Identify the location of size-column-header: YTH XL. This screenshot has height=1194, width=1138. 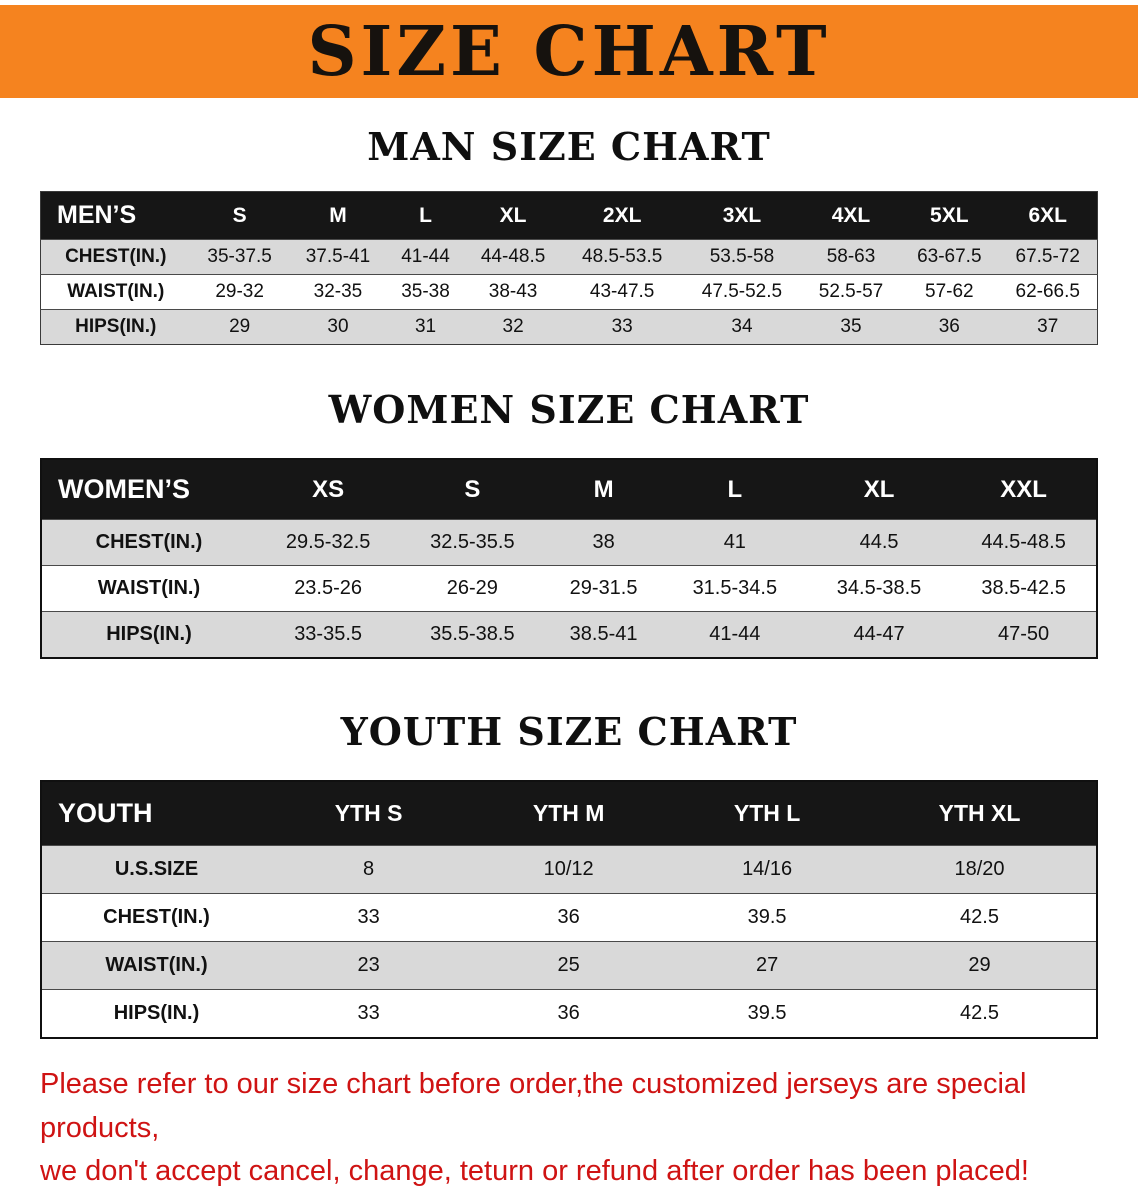
(980, 813).